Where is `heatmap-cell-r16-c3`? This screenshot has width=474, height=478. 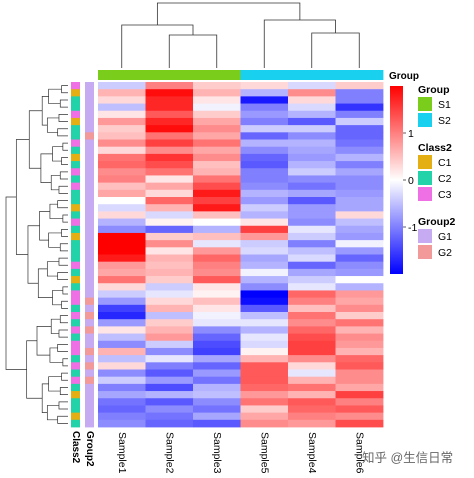 heatmap-cell-r16-c3 is located at coordinates (264, 201).